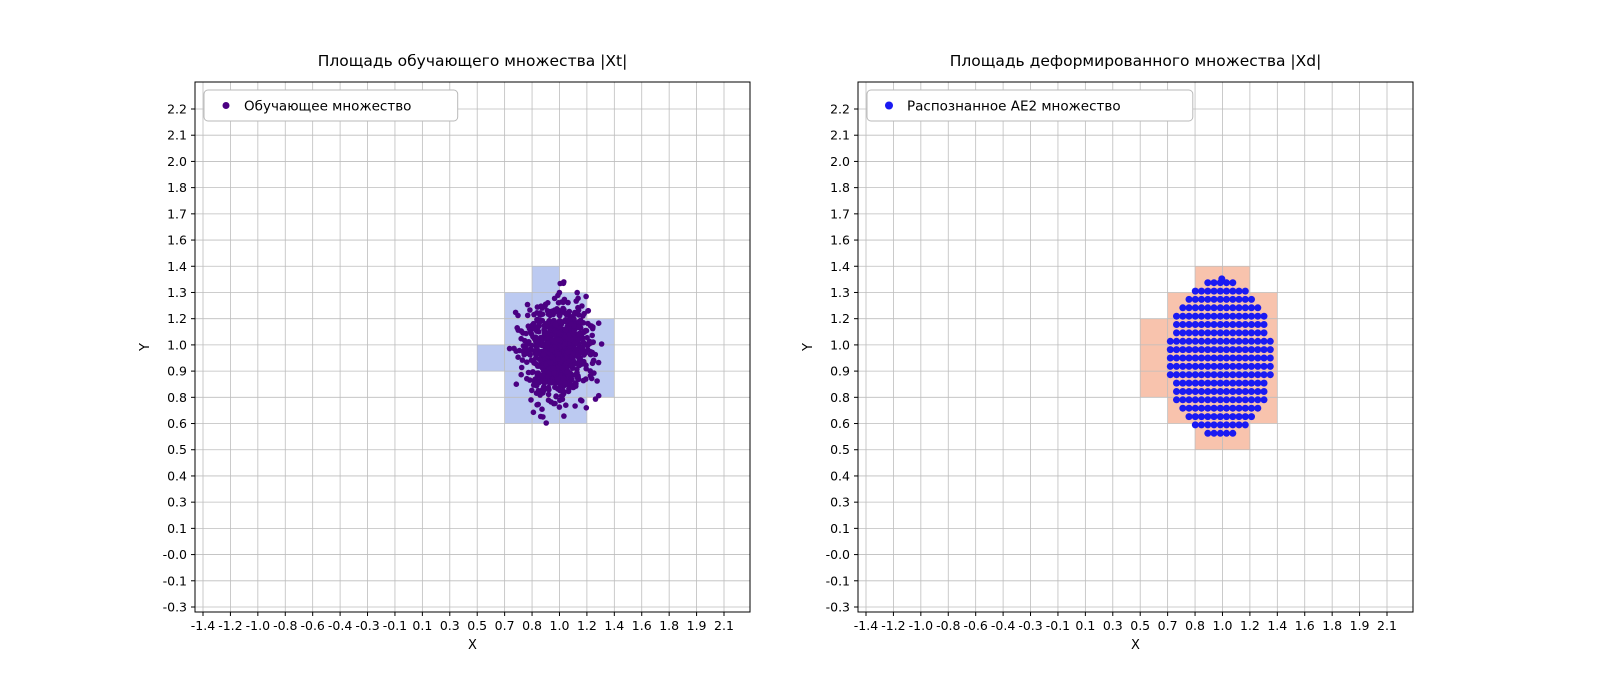 The width and height of the screenshot is (1600, 700). I want to click on plot-title: Площадь обучающего множества |Xt|, so click(473, 61).